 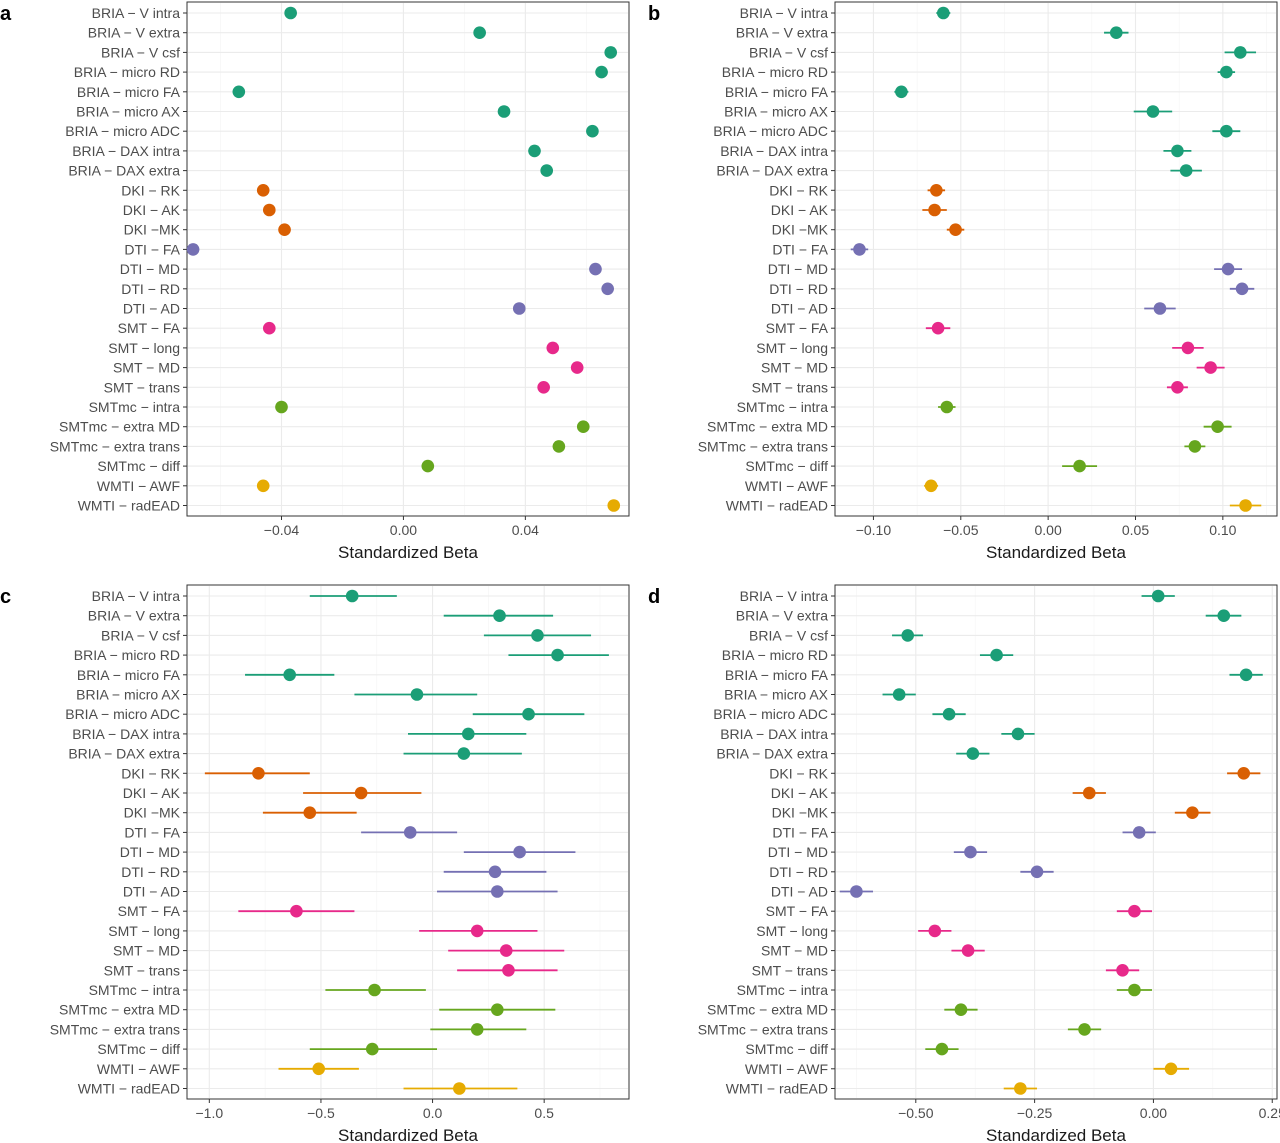 What do you see at coordinates (5, 597) in the screenshot?
I see `panel-letter: c` at bounding box center [5, 597].